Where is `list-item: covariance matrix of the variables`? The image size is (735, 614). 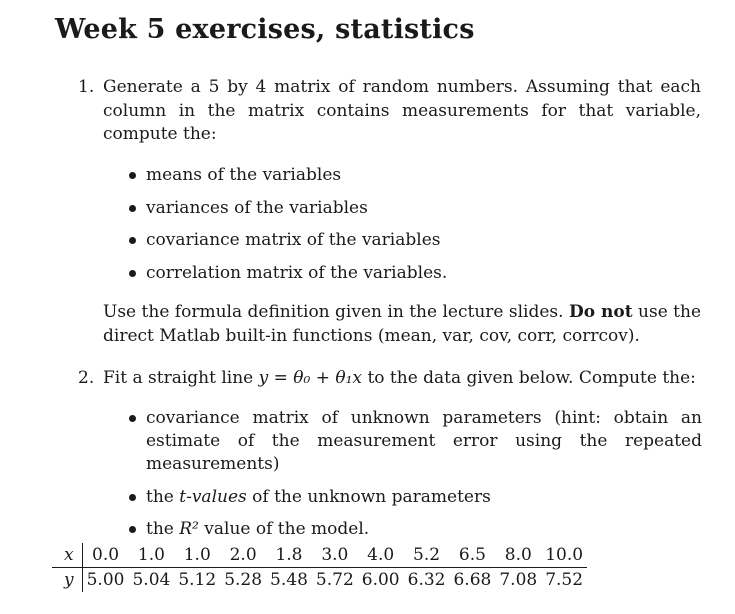 list-item: covariance matrix of the variables is located at coordinates (404, 240).